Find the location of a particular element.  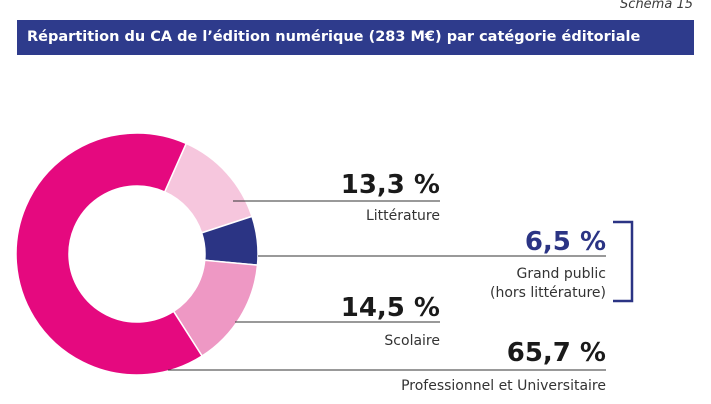

category-label-scolaire: Scolaire is located at coordinates (412, 341).